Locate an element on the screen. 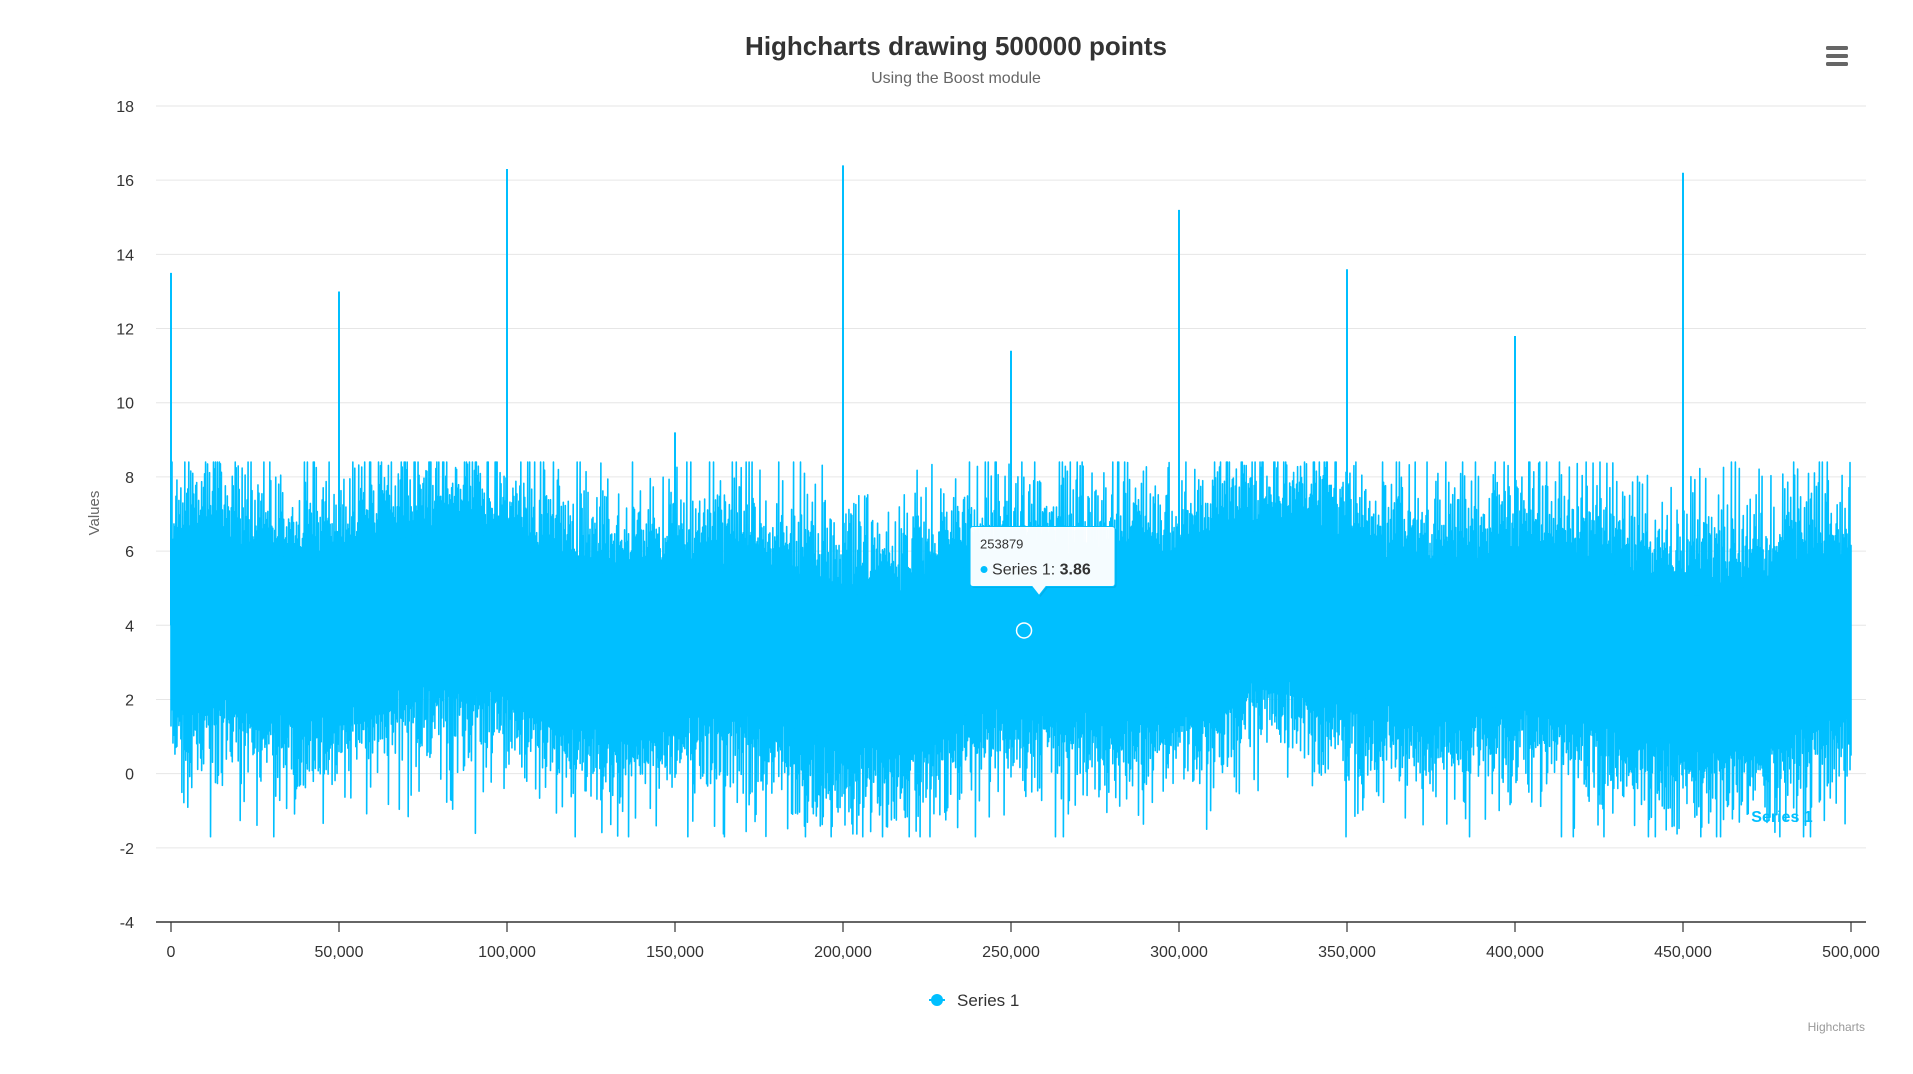 The width and height of the screenshot is (1913, 1074). y-tick-label: 18 is located at coordinates (125, 107).